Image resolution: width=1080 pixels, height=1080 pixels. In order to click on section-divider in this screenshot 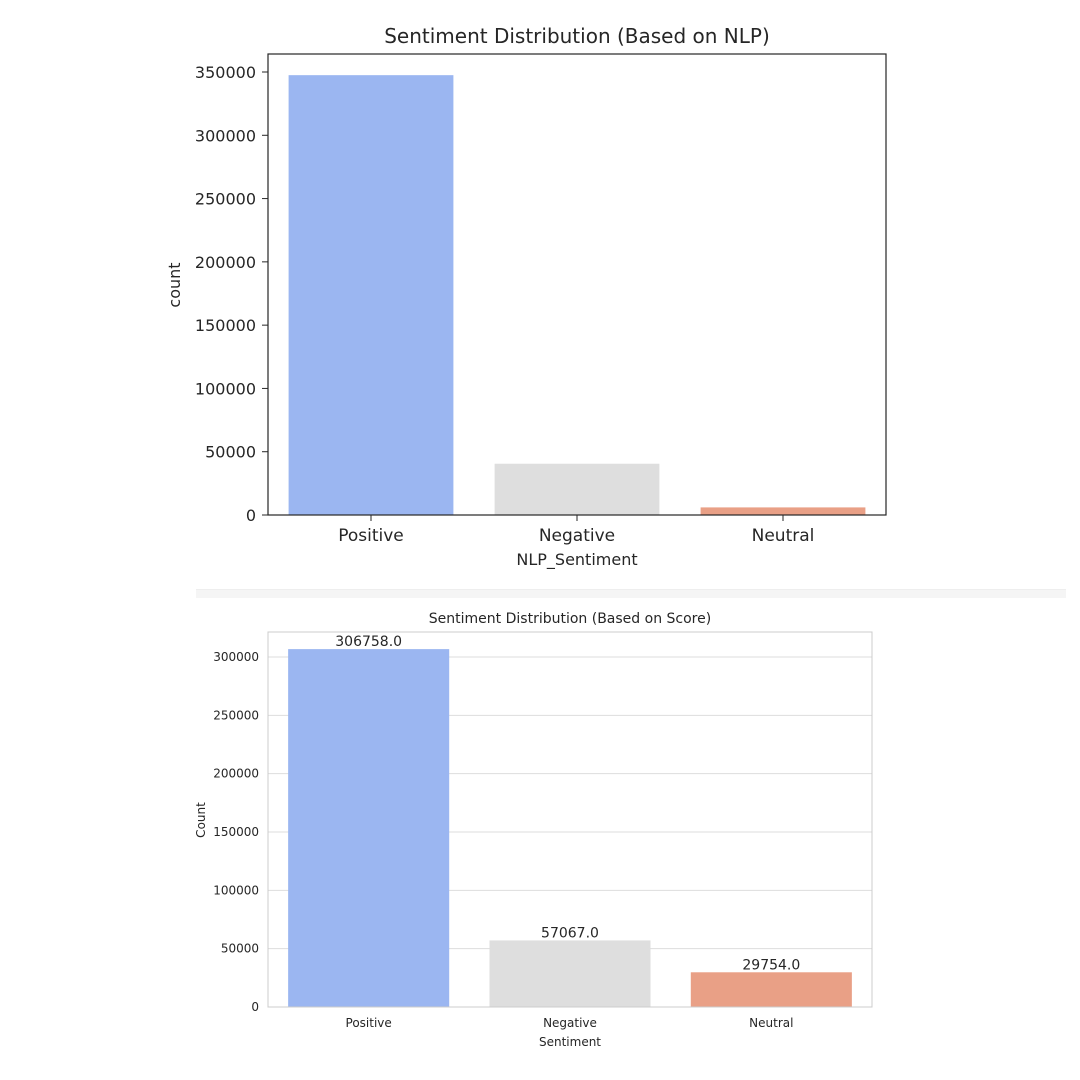, I will do `click(631, 593)`.